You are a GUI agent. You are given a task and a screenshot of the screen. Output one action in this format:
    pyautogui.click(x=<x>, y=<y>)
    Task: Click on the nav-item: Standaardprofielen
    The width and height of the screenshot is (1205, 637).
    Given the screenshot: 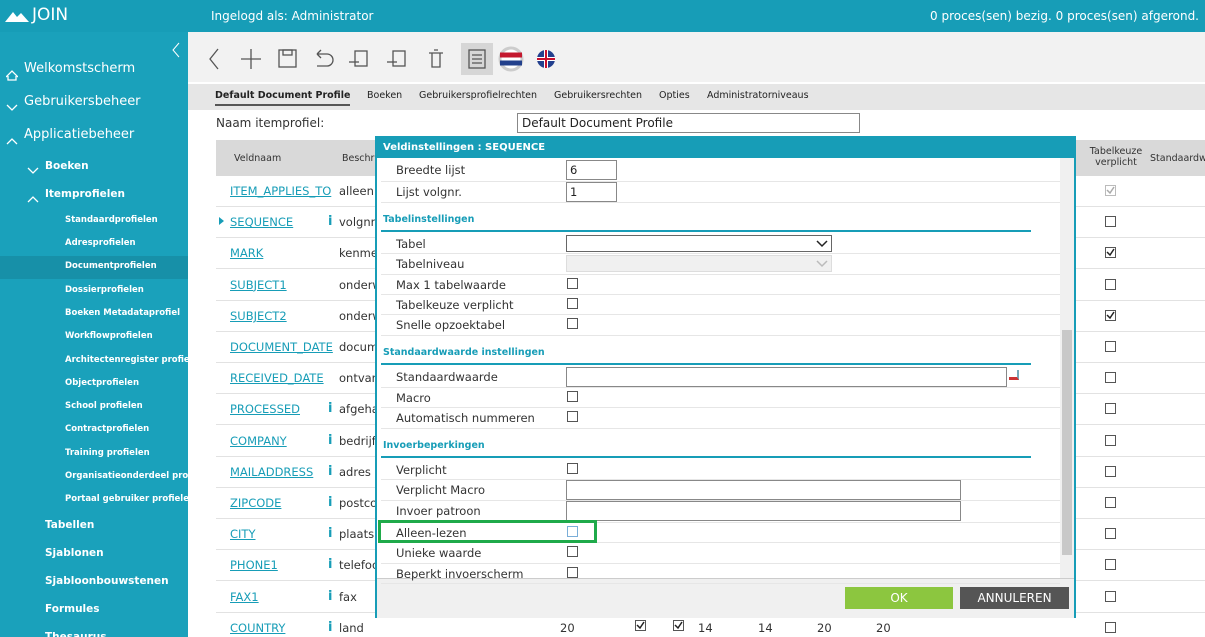 What is the action you would take?
    pyautogui.click(x=111, y=219)
    